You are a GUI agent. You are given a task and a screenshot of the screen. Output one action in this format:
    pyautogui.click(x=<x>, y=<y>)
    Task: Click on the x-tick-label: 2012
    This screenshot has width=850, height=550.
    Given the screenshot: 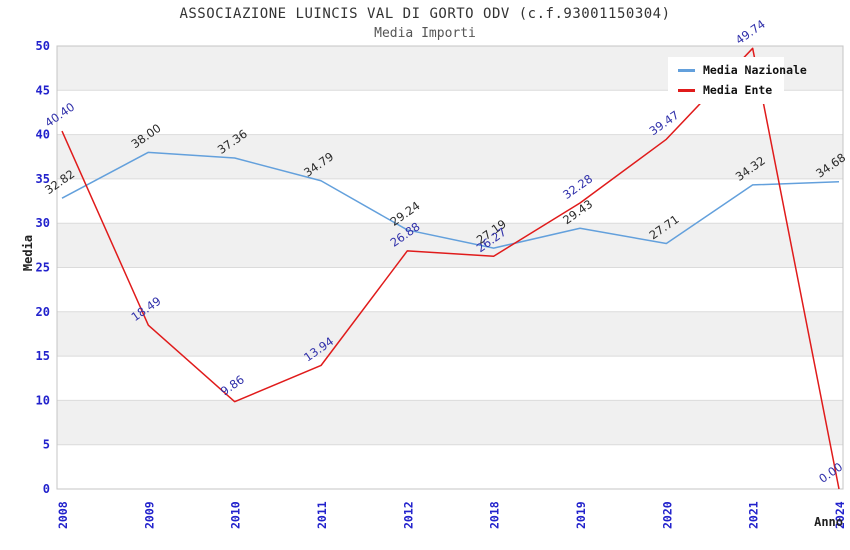 What is the action you would take?
    pyautogui.click(x=408, y=515)
    